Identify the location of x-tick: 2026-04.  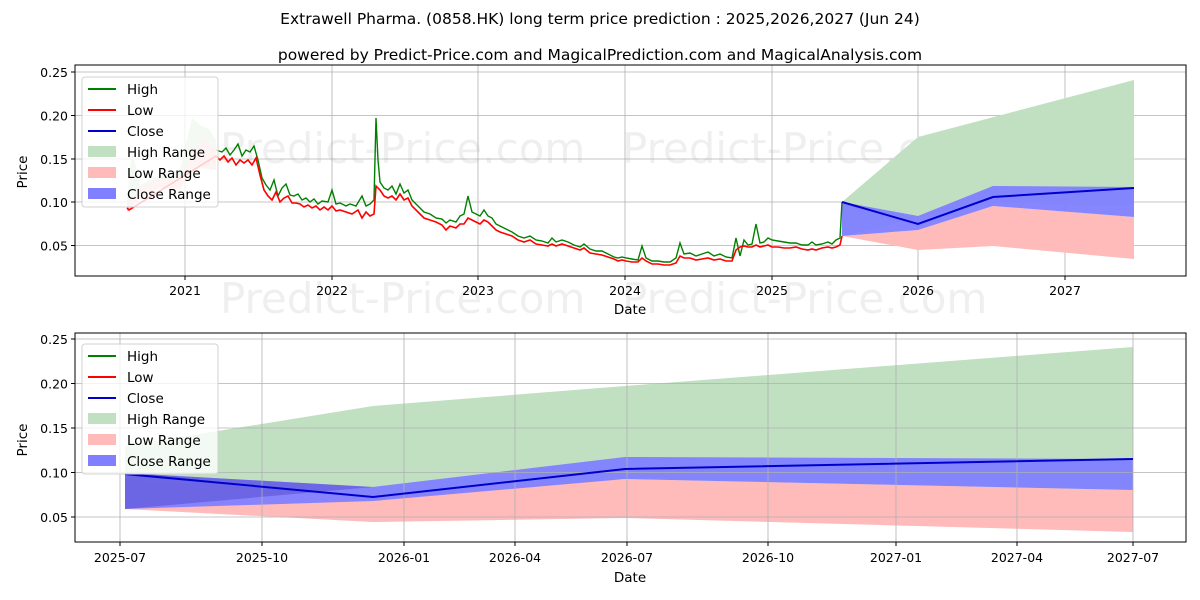
(515, 557).